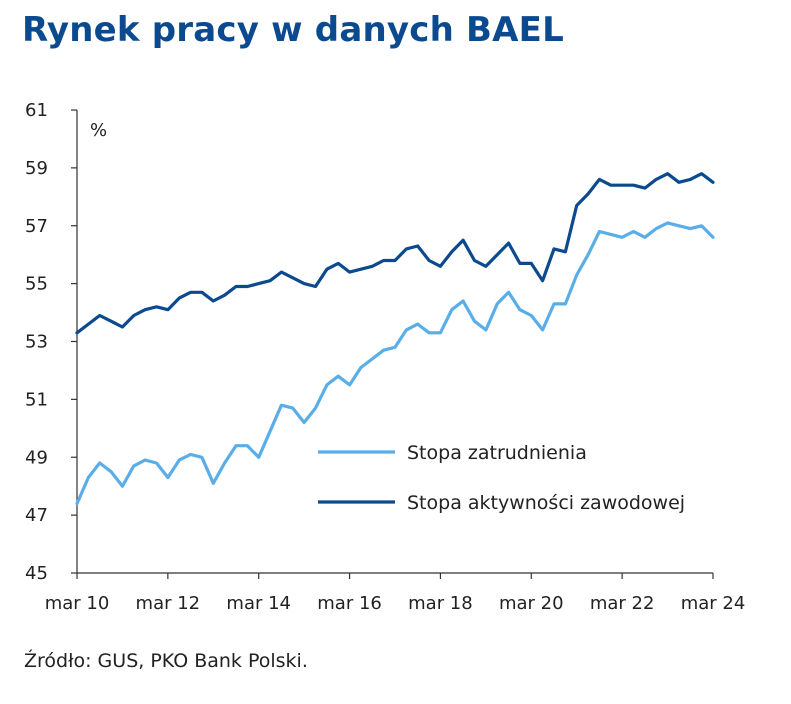  Describe the element at coordinates (36, 284) in the screenshot. I see `y-tick-label: 55` at that location.